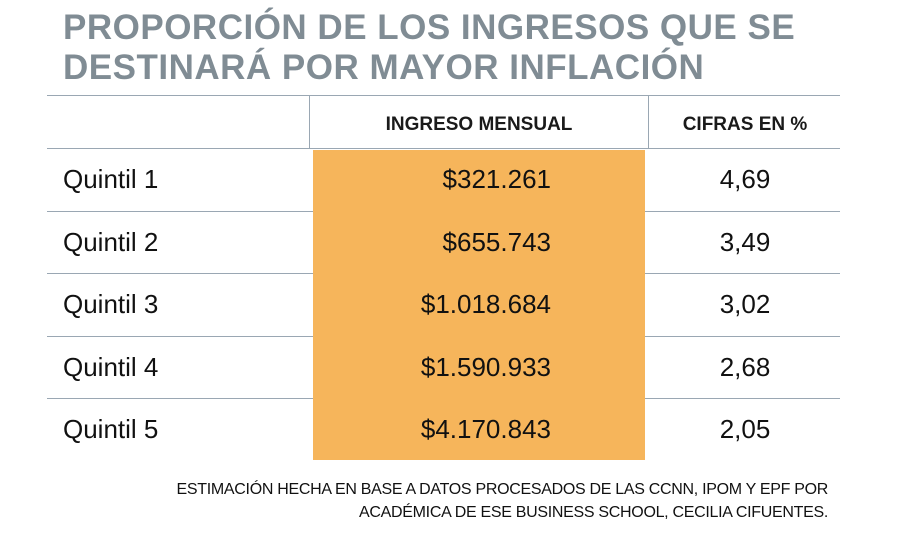 The height and width of the screenshot is (538, 900). What do you see at coordinates (111, 241) in the screenshot?
I see `row-label: Quintil 2` at bounding box center [111, 241].